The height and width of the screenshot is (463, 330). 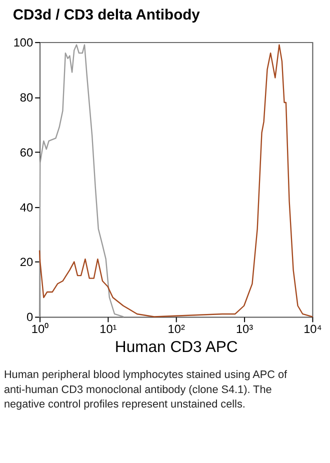 What do you see at coordinates (27, 262) in the screenshot?
I see `y-tick-label: 20` at bounding box center [27, 262].